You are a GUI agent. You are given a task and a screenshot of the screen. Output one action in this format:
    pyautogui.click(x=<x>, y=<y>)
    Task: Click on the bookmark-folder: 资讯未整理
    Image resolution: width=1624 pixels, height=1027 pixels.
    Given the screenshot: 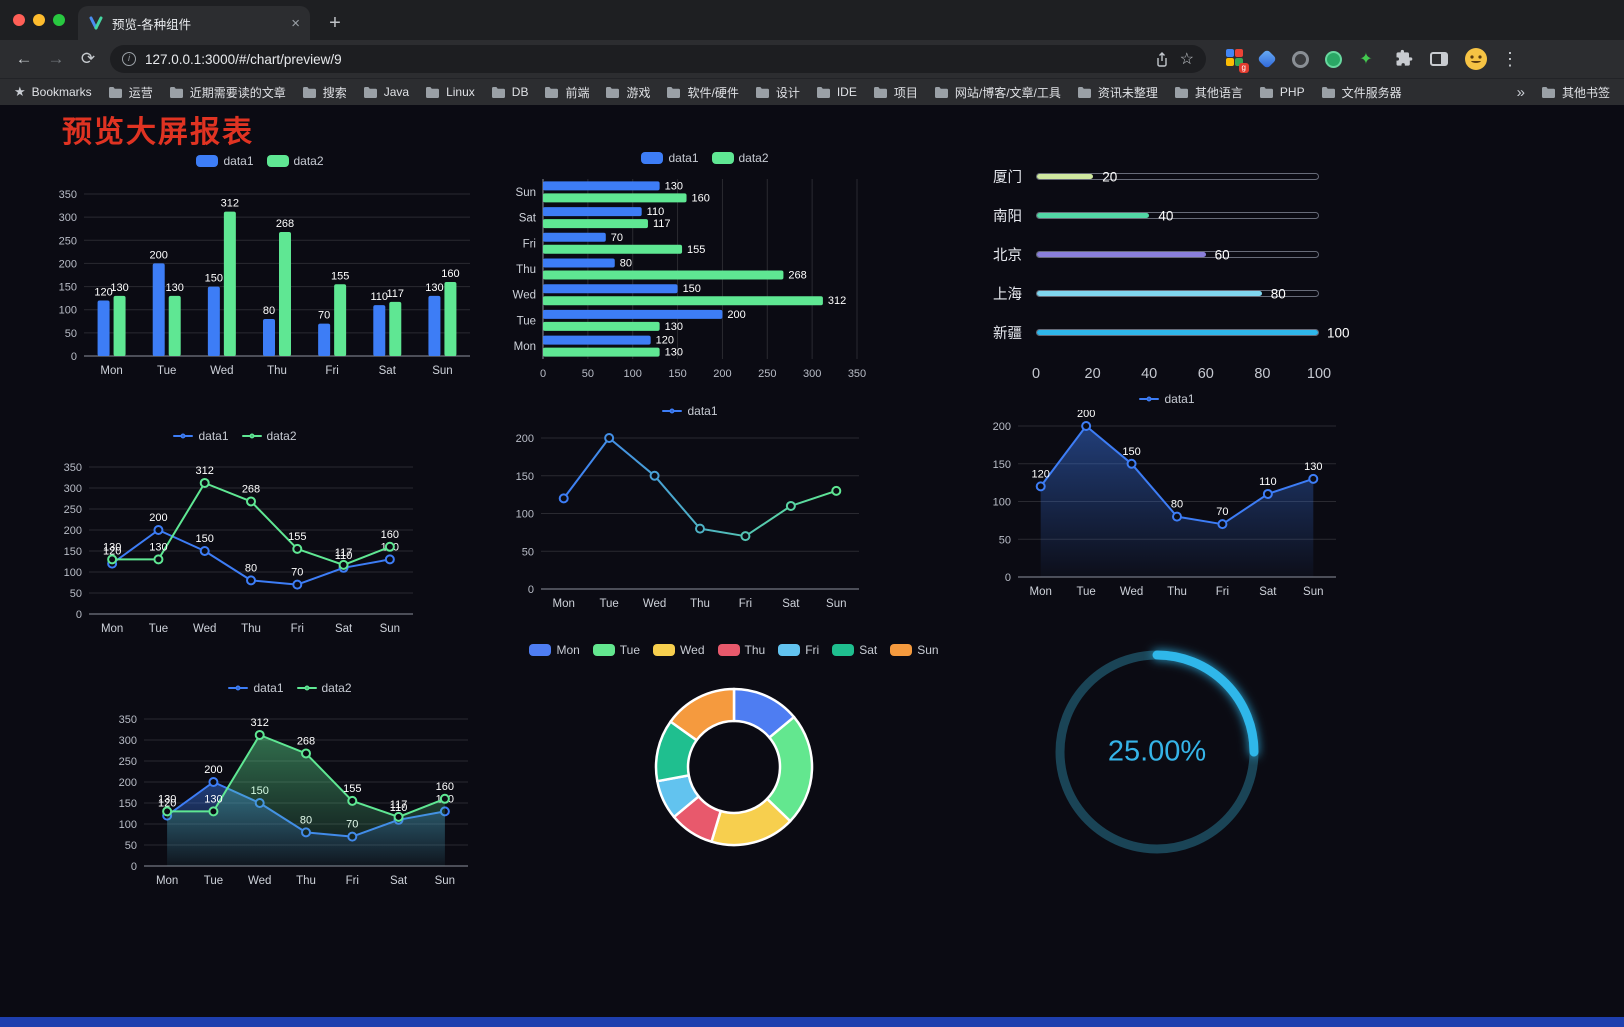 What is the action you would take?
    pyautogui.click(x=1117, y=92)
    